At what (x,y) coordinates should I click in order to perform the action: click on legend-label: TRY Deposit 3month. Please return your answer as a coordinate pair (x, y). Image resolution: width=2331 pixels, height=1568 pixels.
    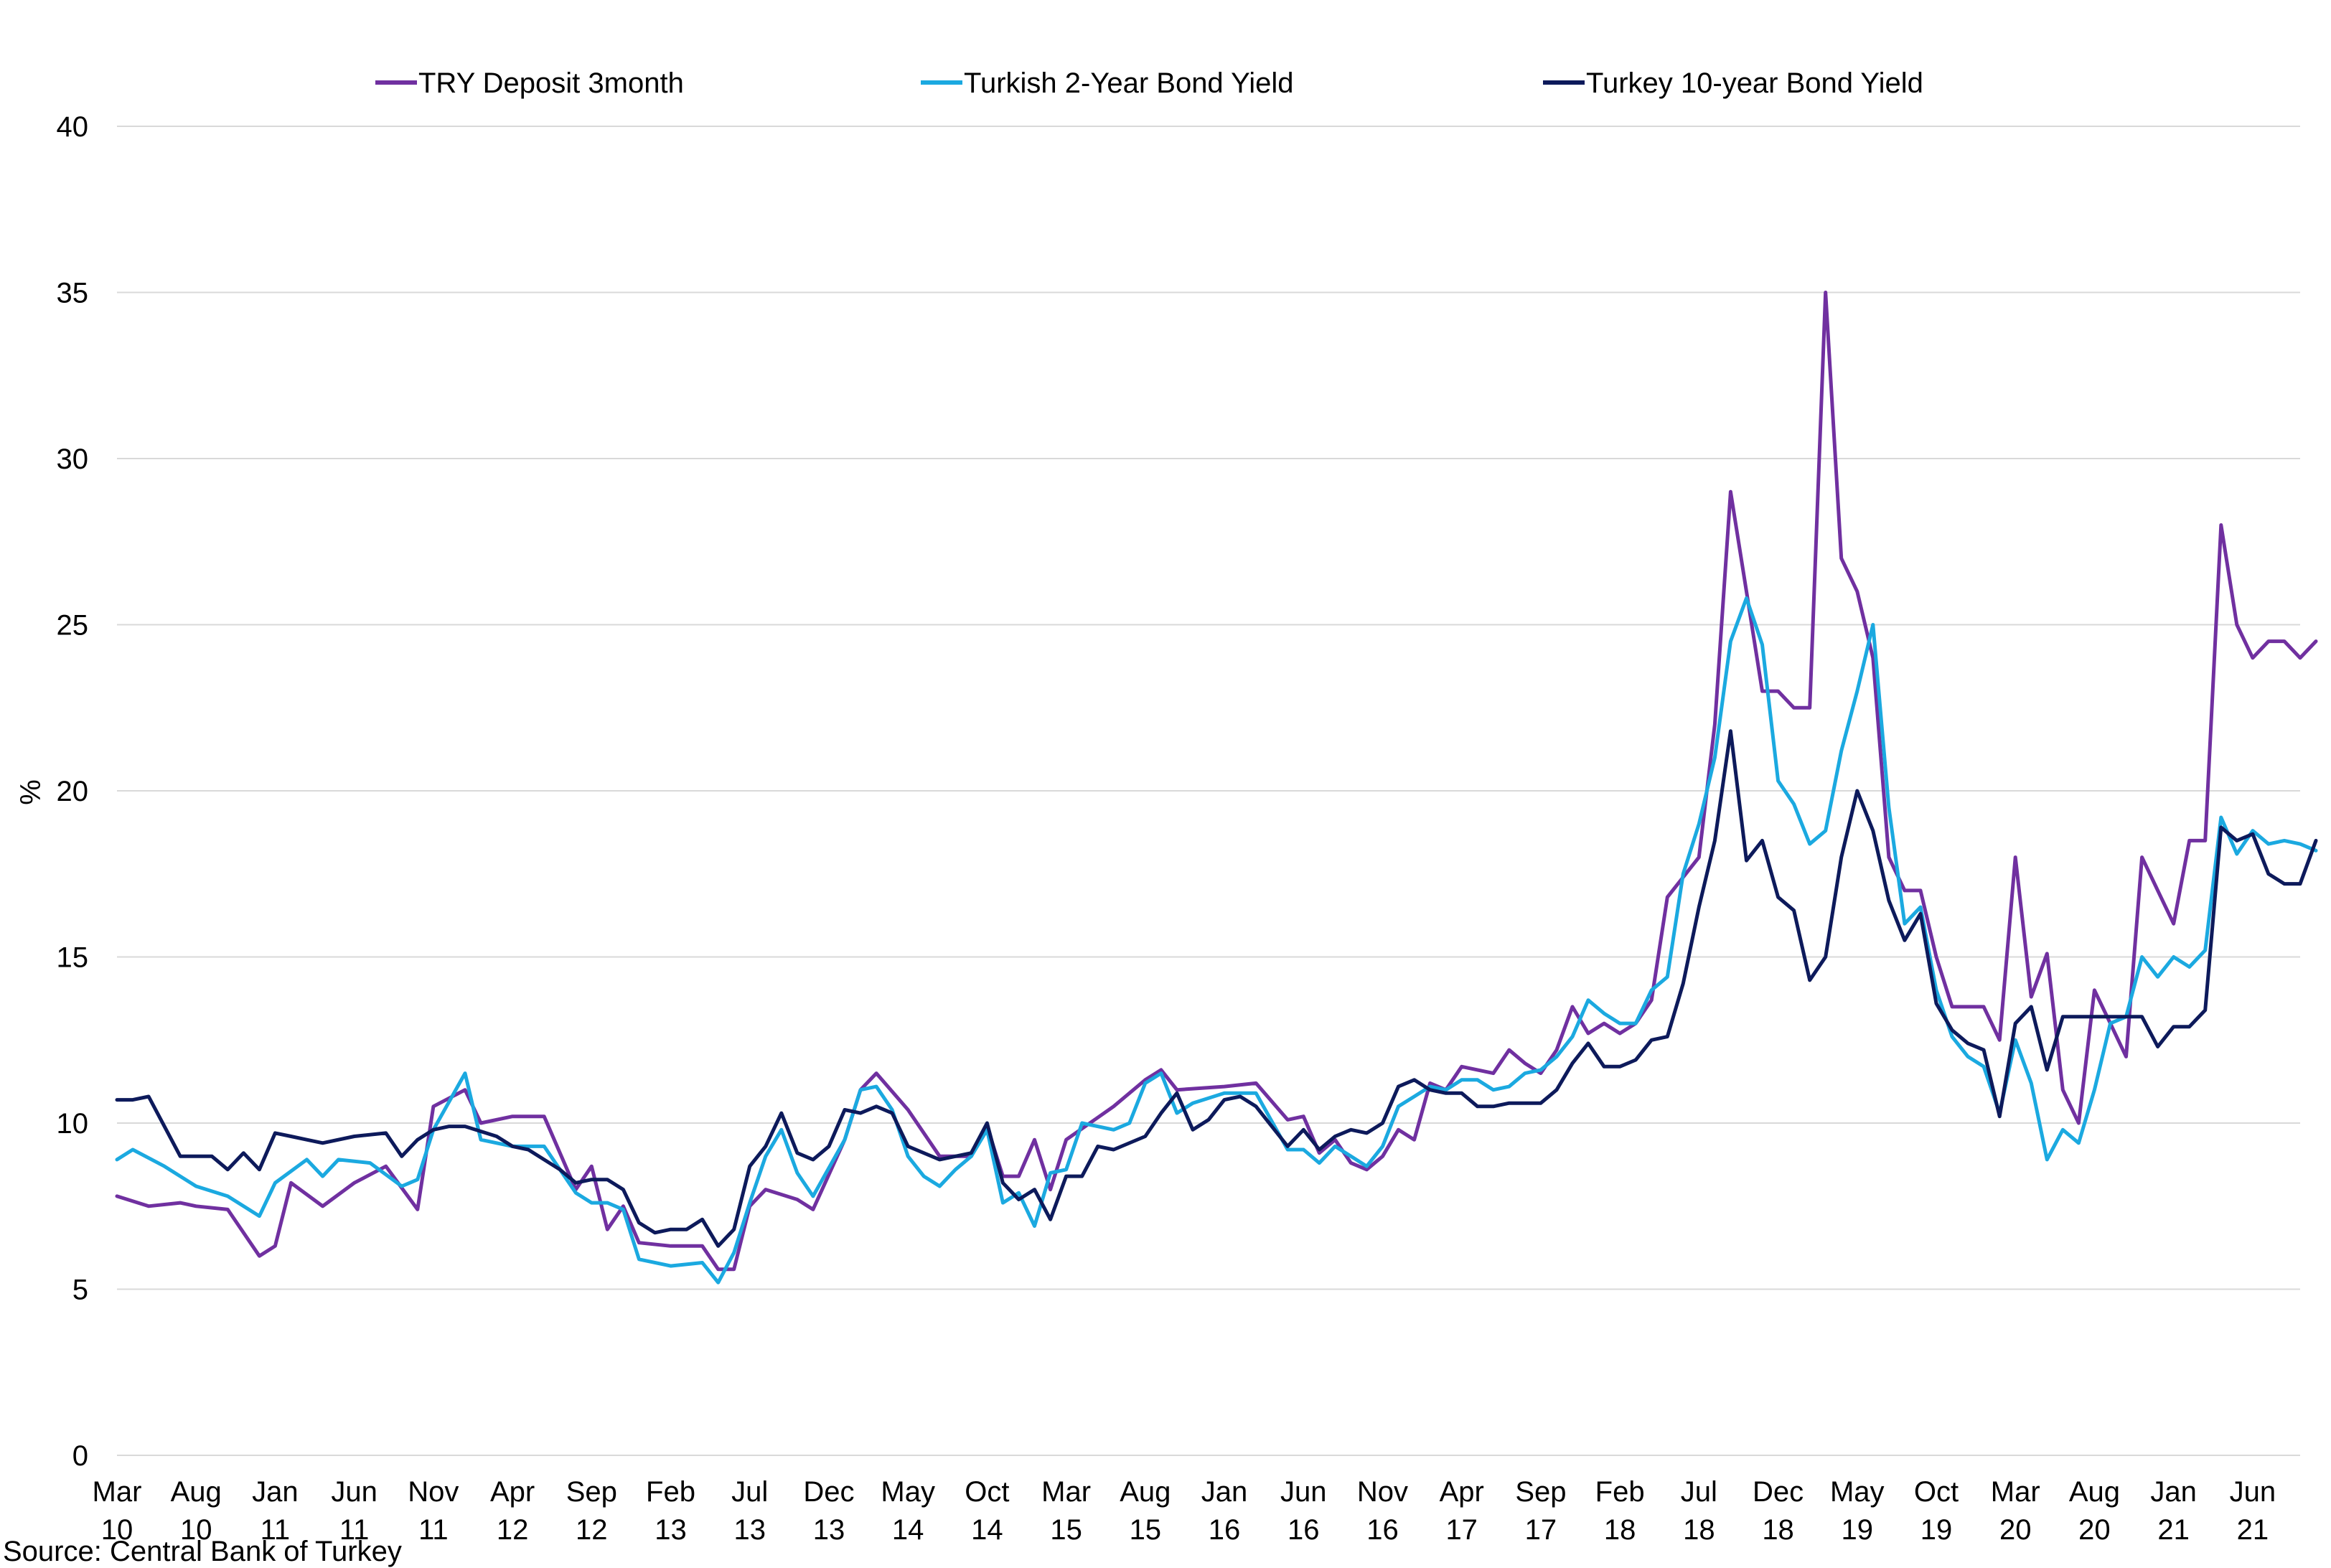
    Looking at the image, I should click on (551, 83).